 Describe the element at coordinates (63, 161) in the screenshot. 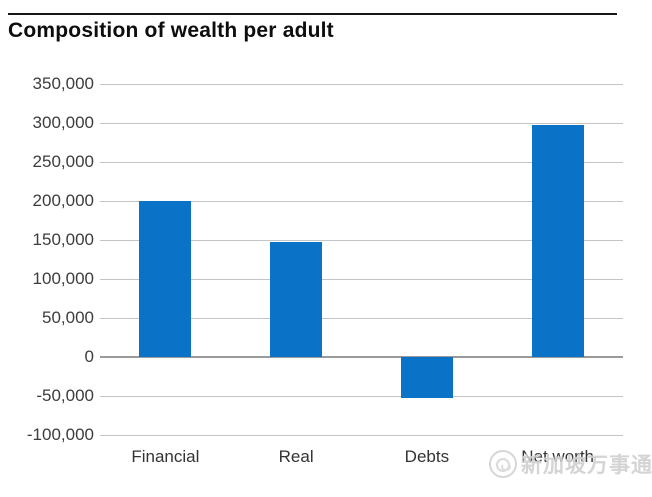

I see `y-tick-label: 250,000` at that location.